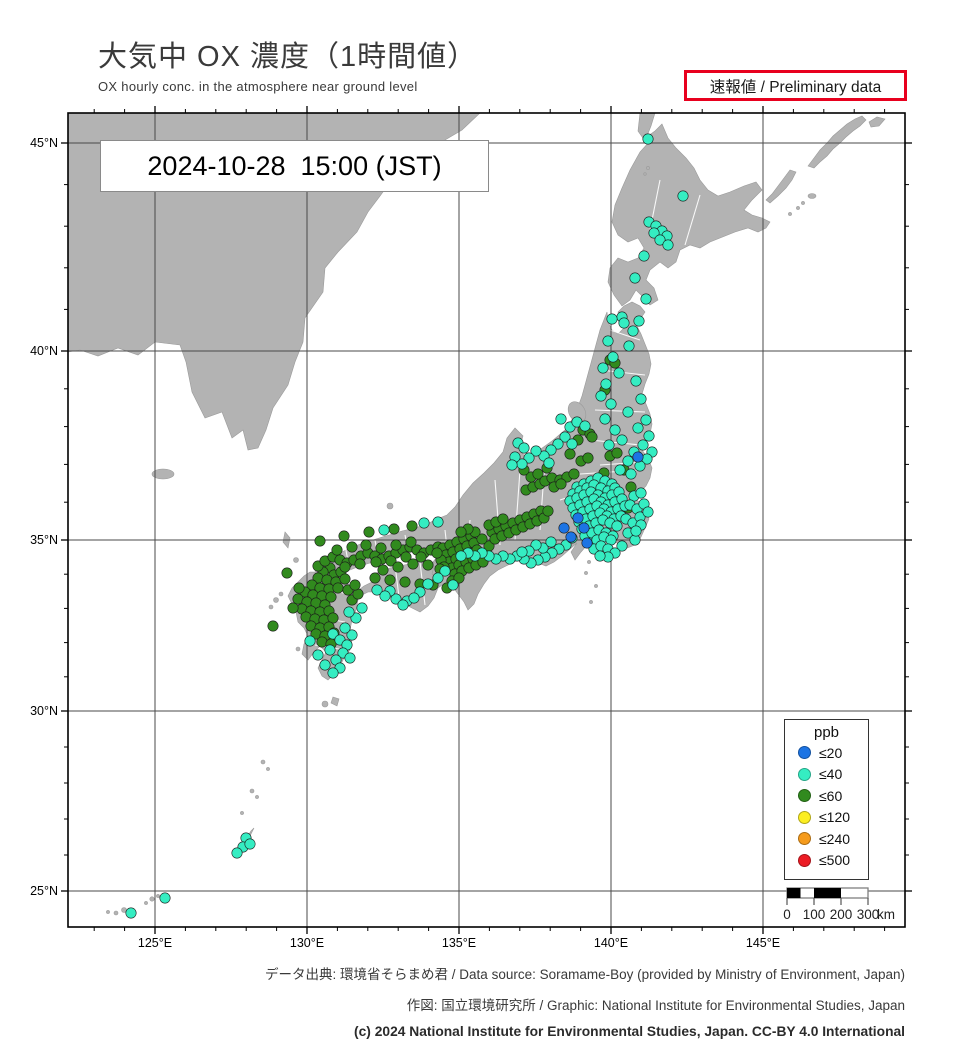 The image size is (980, 1060). I want to click on legend-row: ≤120, so click(826, 818).